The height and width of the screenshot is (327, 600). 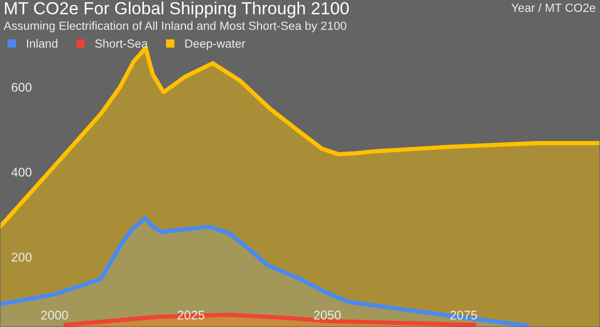 I want to click on legend-label: Short-Sea, so click(x=121, y=43).